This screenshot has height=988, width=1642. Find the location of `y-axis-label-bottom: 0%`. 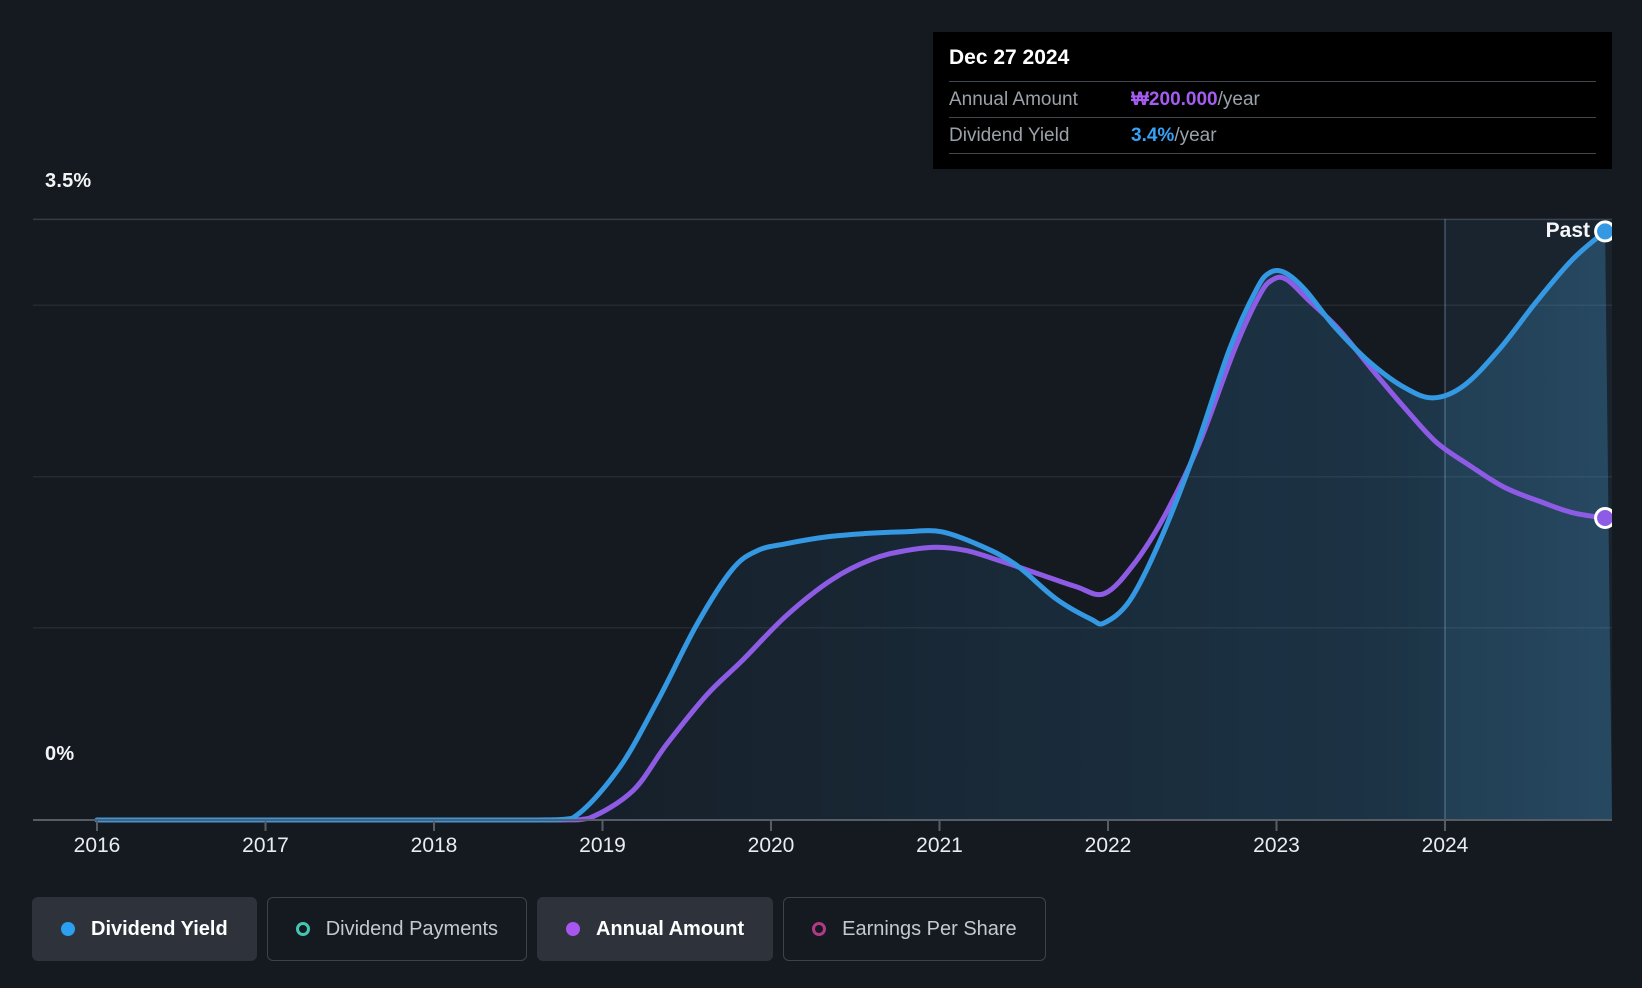

y-axis-label-bottom: 0% is located at coordinates (60, 754).